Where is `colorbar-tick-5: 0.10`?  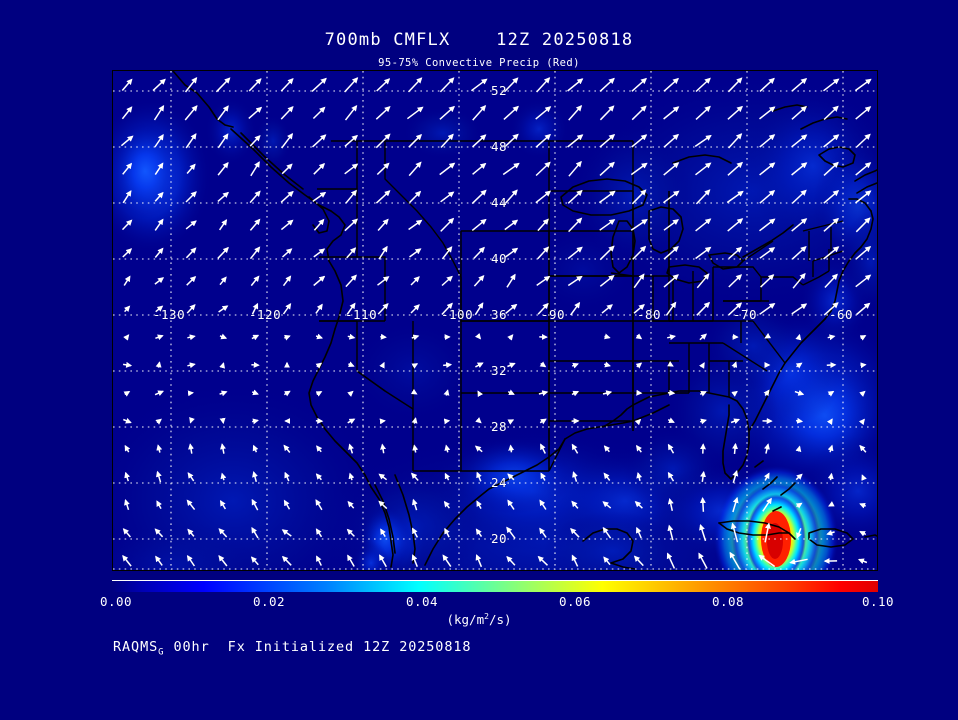
colorbar-tick-5: 0.10 is located at coordinates (878, 601).